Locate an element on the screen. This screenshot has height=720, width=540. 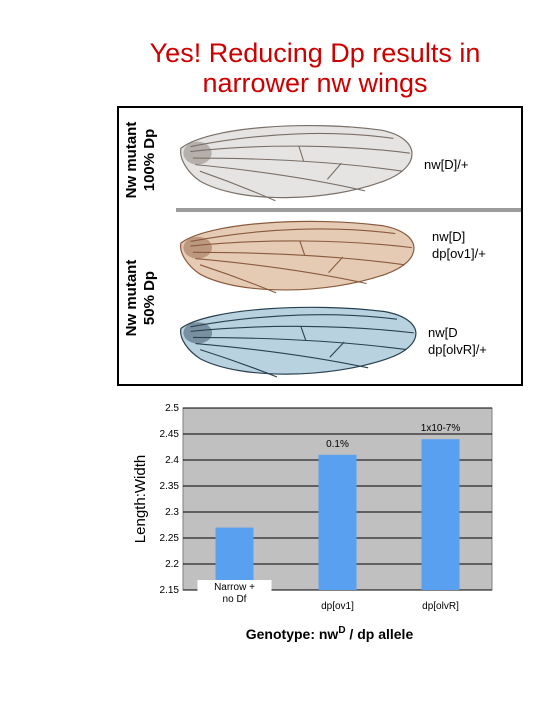
slide-title-line1: Yes! Reducing Dp results in is located at coordinates (315, 53).